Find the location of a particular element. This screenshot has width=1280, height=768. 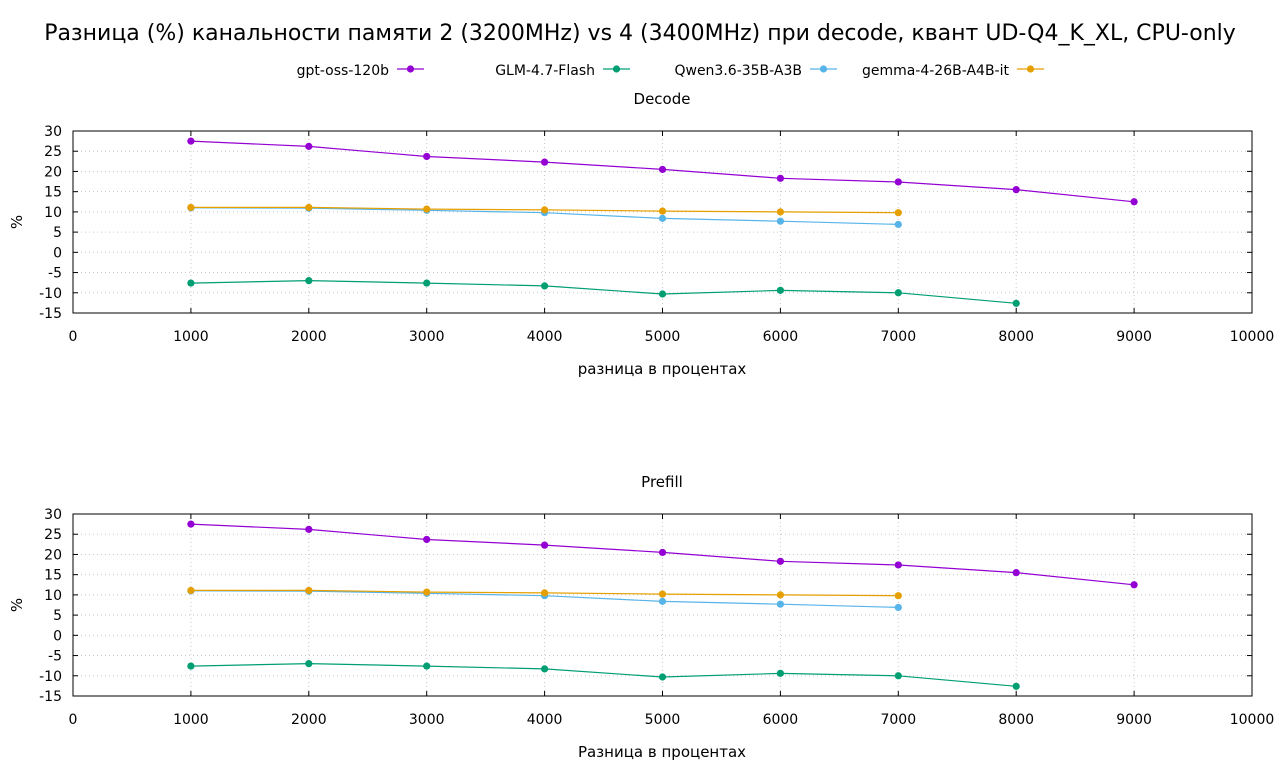

x-tick-label-decode: 2000 is located at coordinates (309, 337).